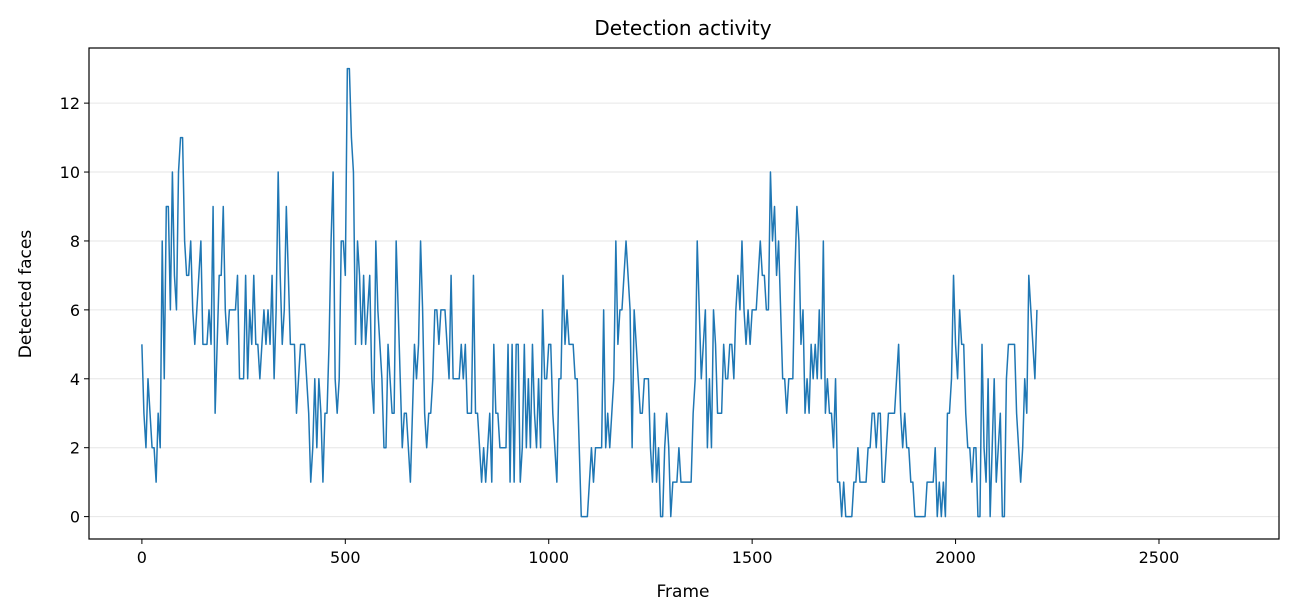 The width and height of the screenshot is (1293, 616). I want to click on y-axis: 0 2 4 6 8 10 12, so click(74, 310).